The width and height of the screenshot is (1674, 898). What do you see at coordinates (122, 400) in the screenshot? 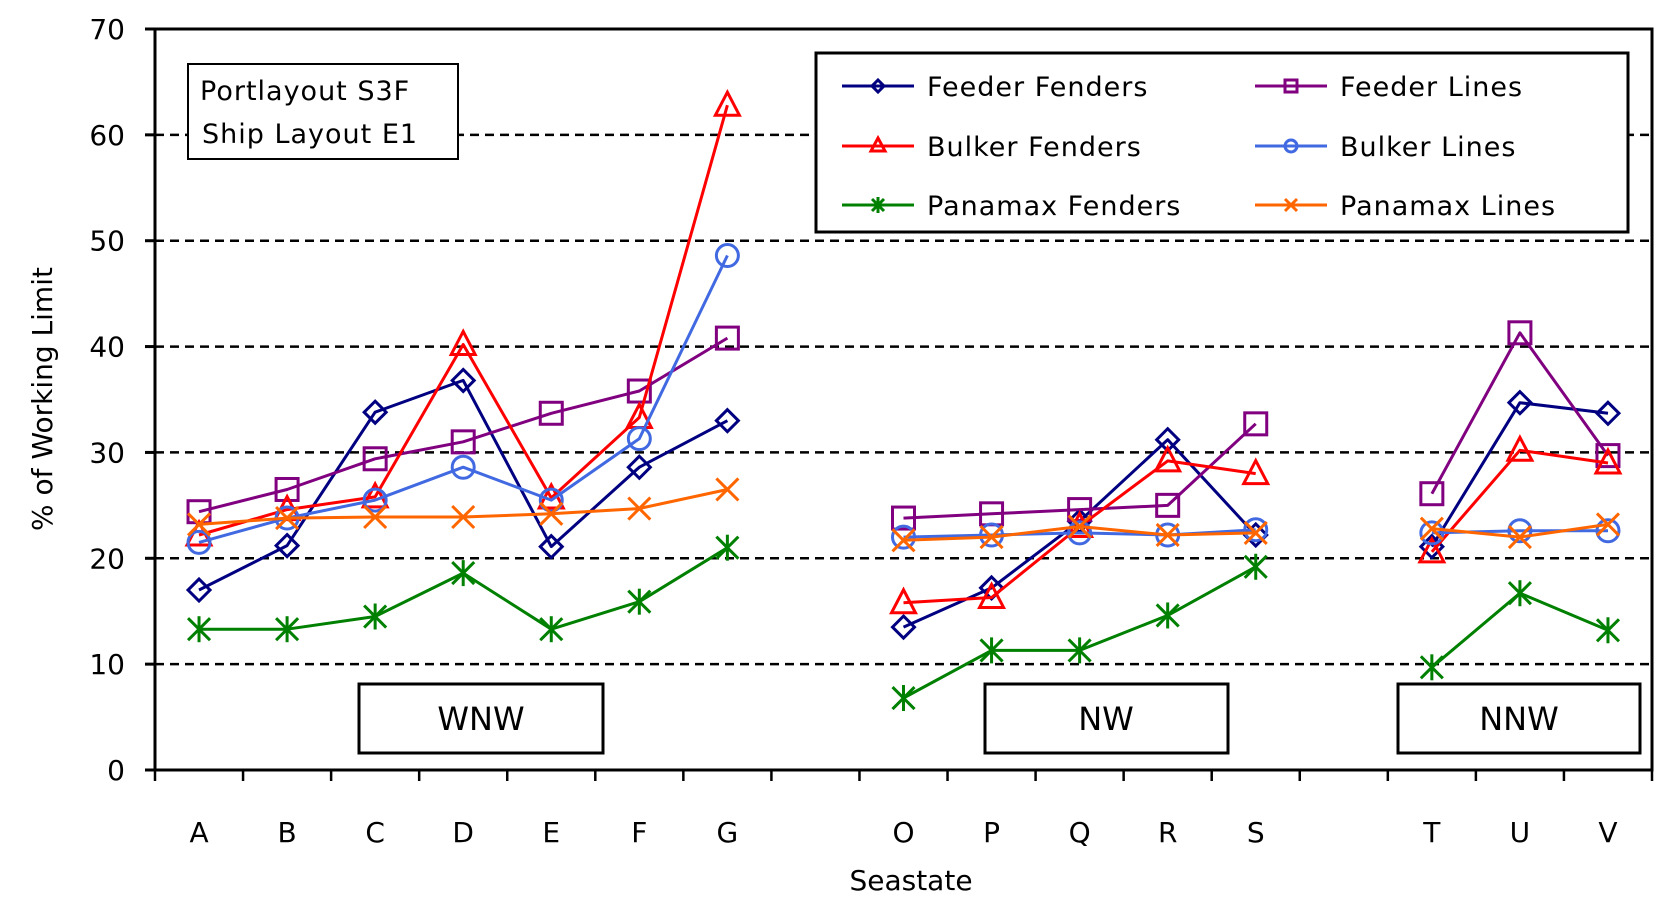
I see `y-axis: 0 10 20 30 40 50 60 70` at bounding box center [122, 400].